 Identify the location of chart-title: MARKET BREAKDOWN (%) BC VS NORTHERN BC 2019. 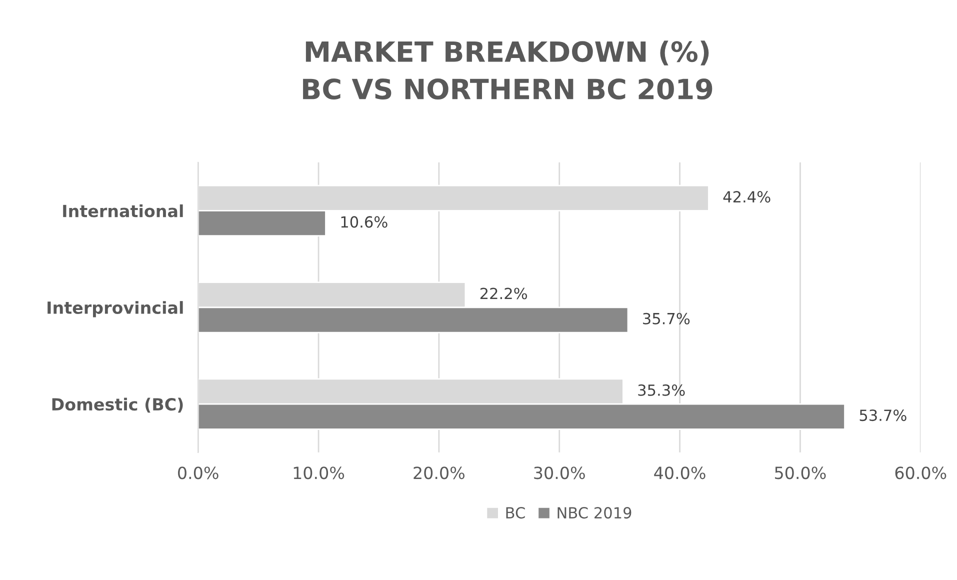
(507, 70).